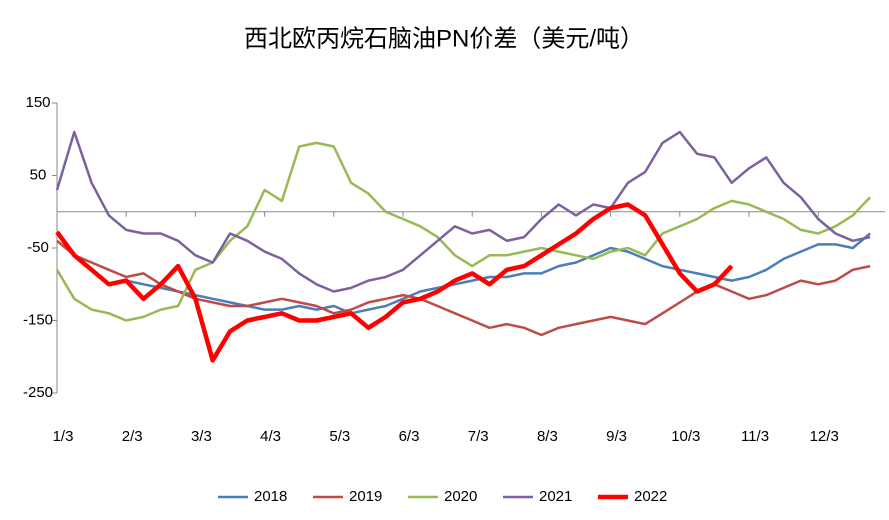 The height and width of the screenshot is (520, 889). Describe the element at coordinates (444, 38) in the screenshot. I see `chart-title: 西北欧丙烷石脑油PN价差（美元/吨）` at that location.